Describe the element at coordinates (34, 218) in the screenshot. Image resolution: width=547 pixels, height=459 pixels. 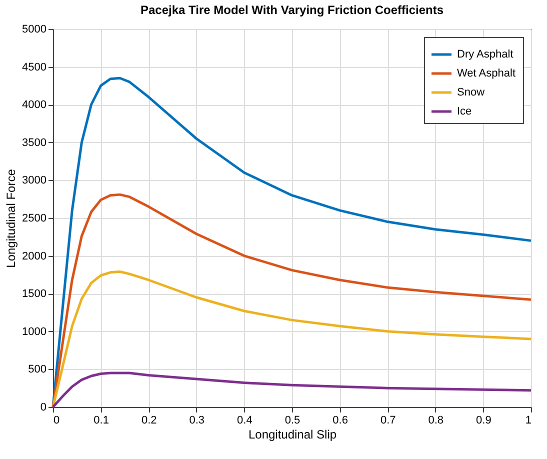
I see `y-tick-label: 2500` at that location.